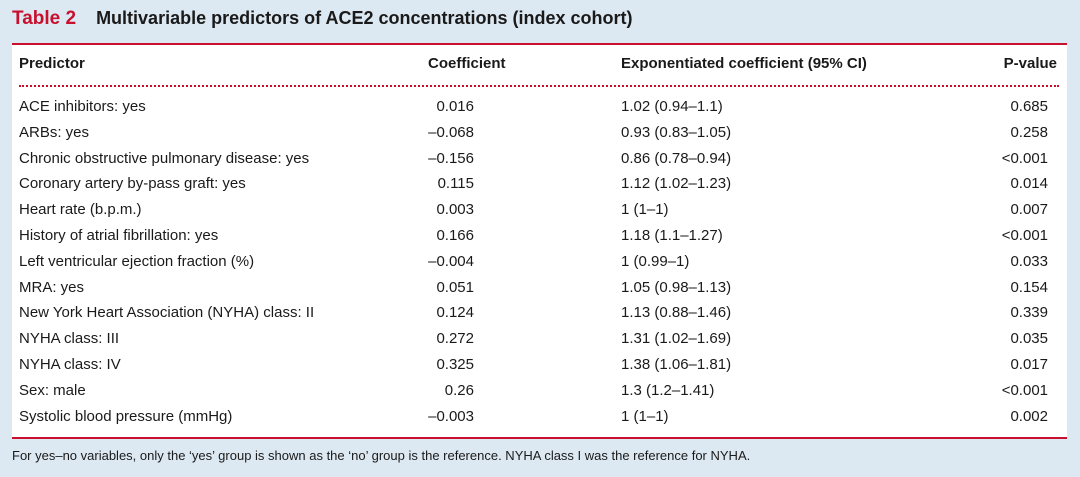  What do you see at coordinates (69, 339) in the screenshot?
I see `predictor-cell: NYHA class: III` at bounding box center [69, 339].